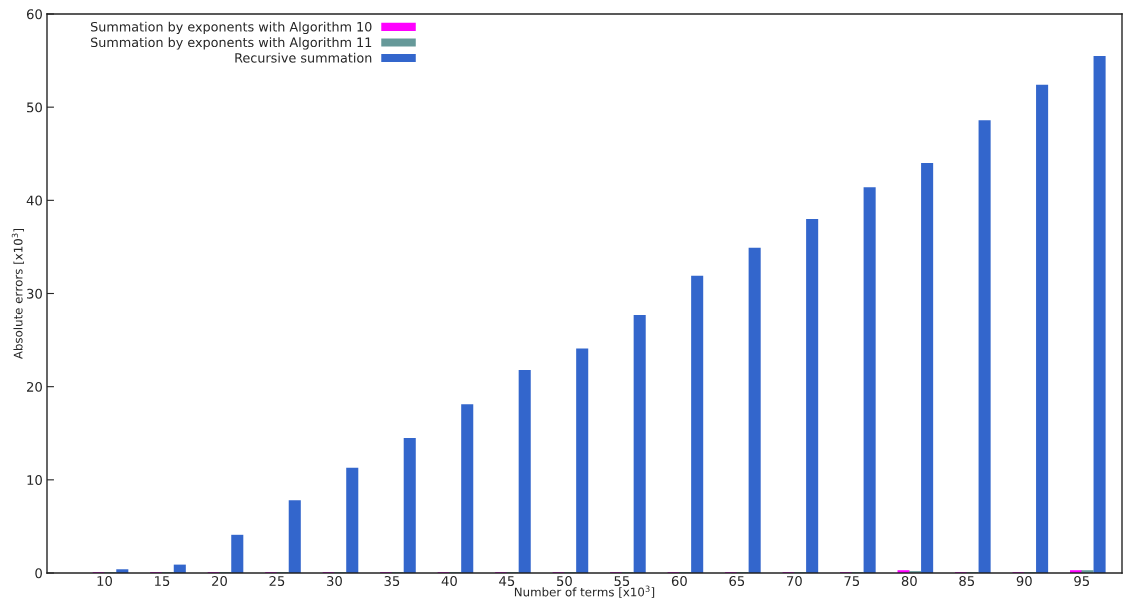  What do you see at coordinates (303, 57) in the screenshot?
I see `legend-label: Recursive summation` at bounding box center [303, 57].